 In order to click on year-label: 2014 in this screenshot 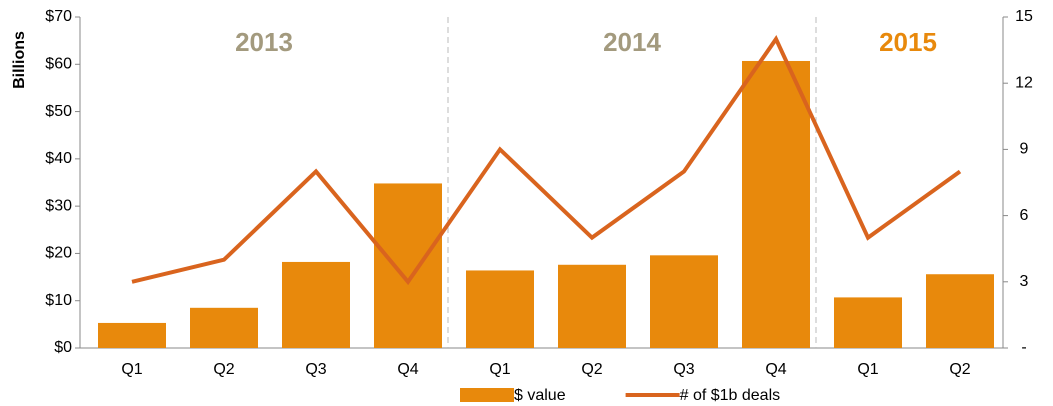, I will do `click(632, 42)`.